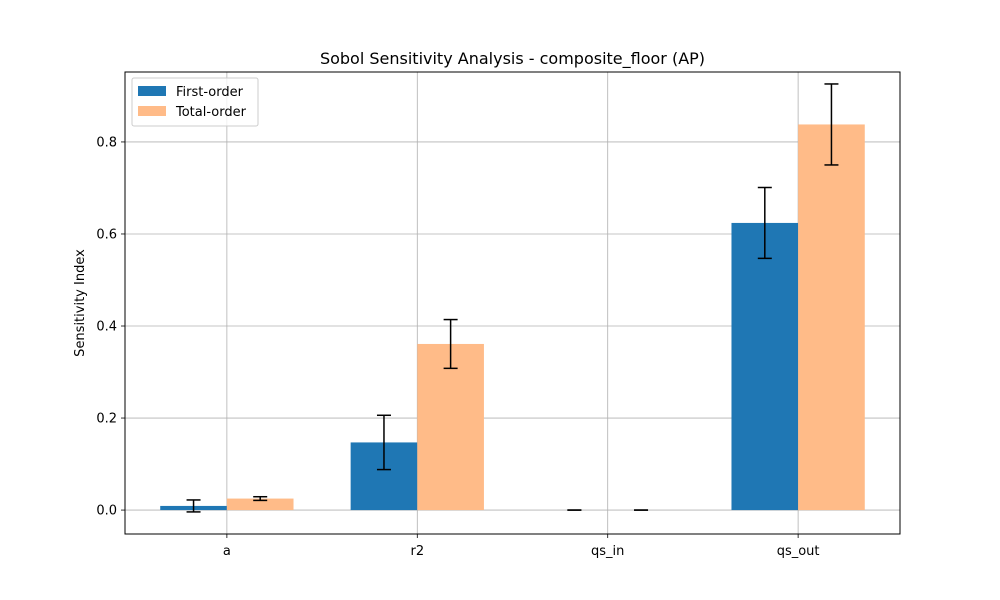  I want to click on y-axis-title: Sensitivity Index, so click(80, 303).